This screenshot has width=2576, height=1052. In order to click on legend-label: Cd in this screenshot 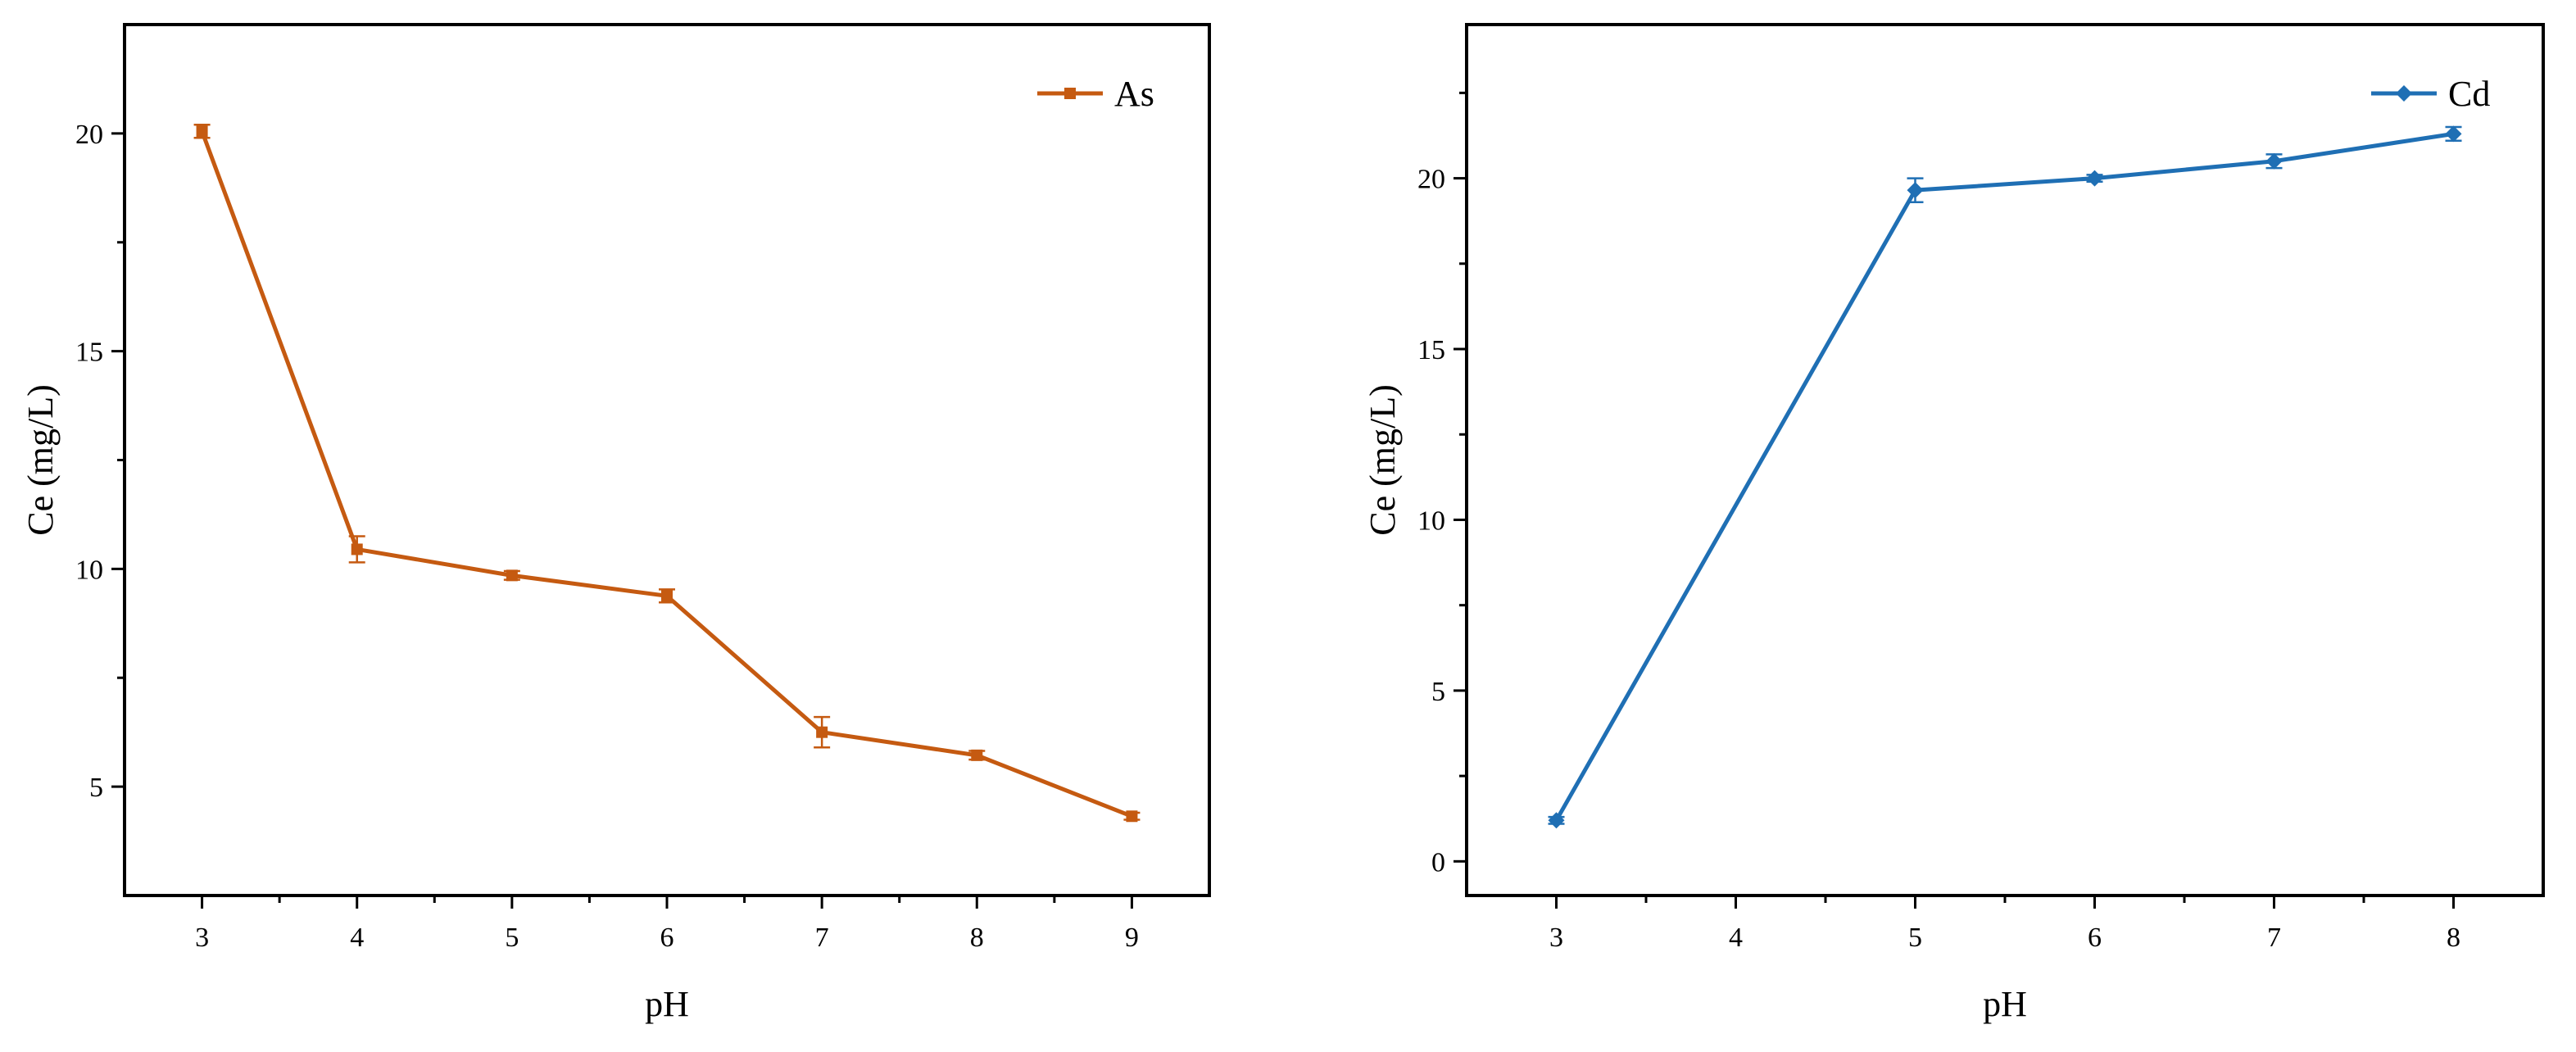, I will do `click(2469, 94)`.